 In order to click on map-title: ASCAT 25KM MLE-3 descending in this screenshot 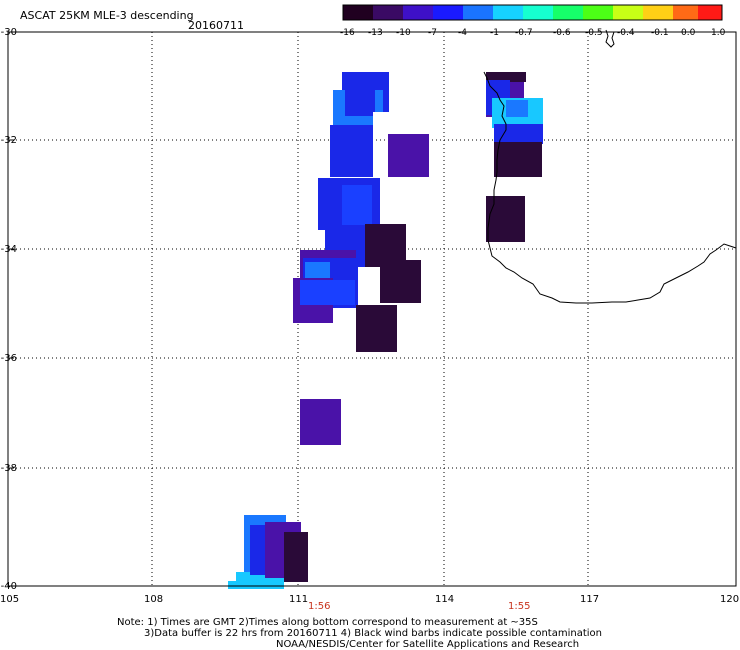, I will do `click(107, 15)`.